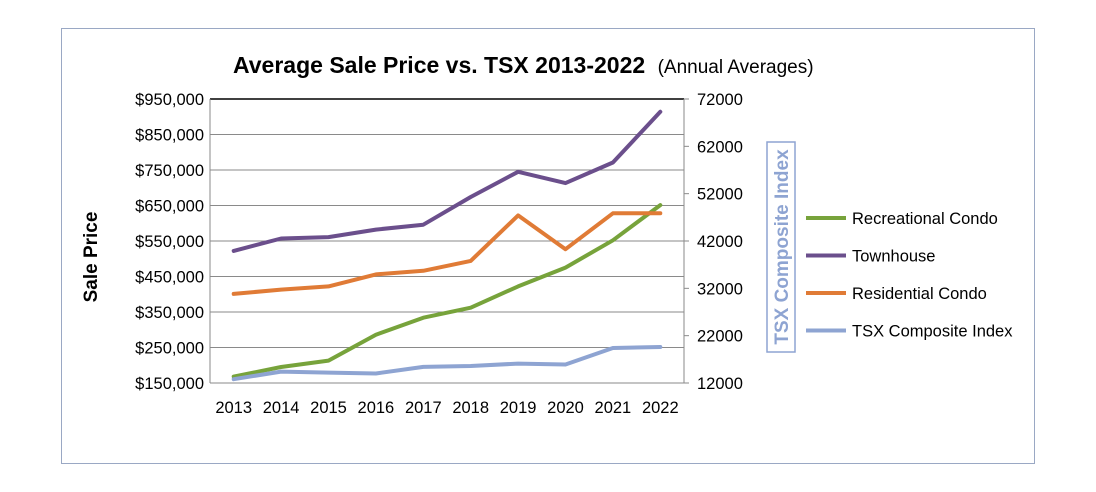 The height and width of the screenshot is (492, 1096). What do you see at coordinates (169, 384) in the screenshot?
I see `left-tick-label: $150,000` at bounding box center [169, 384].